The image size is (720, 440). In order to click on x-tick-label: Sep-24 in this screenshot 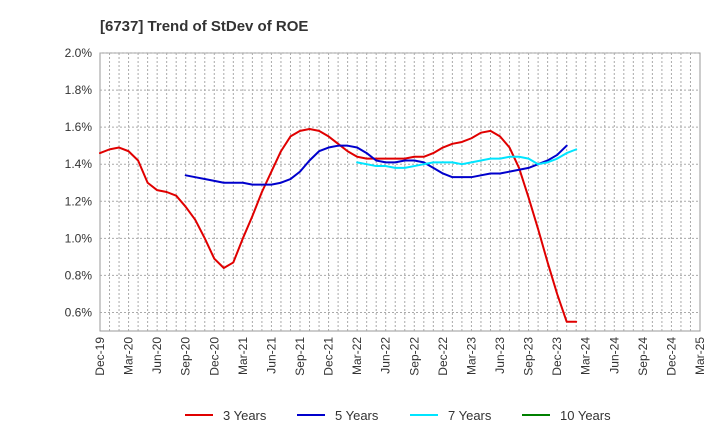, I will do `click(643, 356)`.